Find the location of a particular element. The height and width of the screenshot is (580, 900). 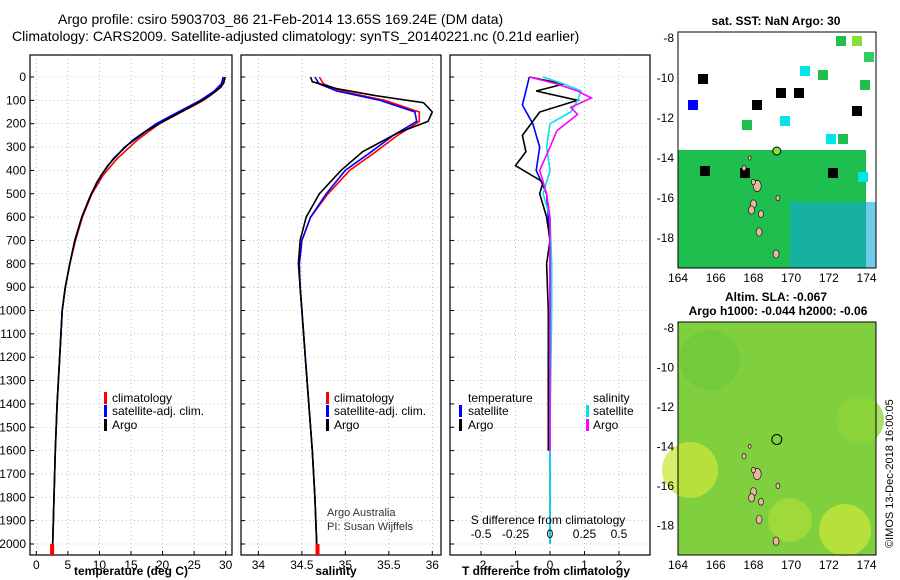

y-tick-label: 500 is located at coordinates (16, 194).